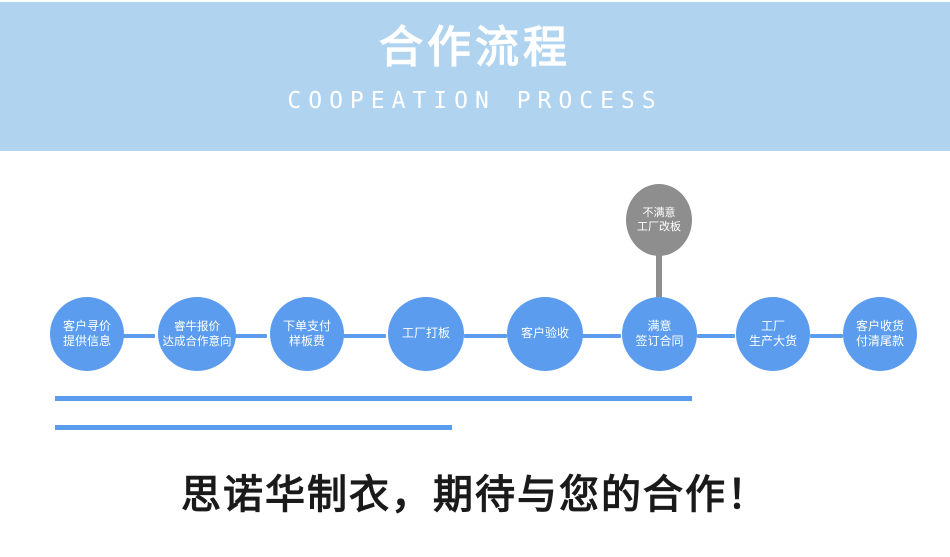 This screenshot has height=557, width=950. I want to click on flow-node-step-2: 睿牛报价 达成合作意向, so click(197, 334).